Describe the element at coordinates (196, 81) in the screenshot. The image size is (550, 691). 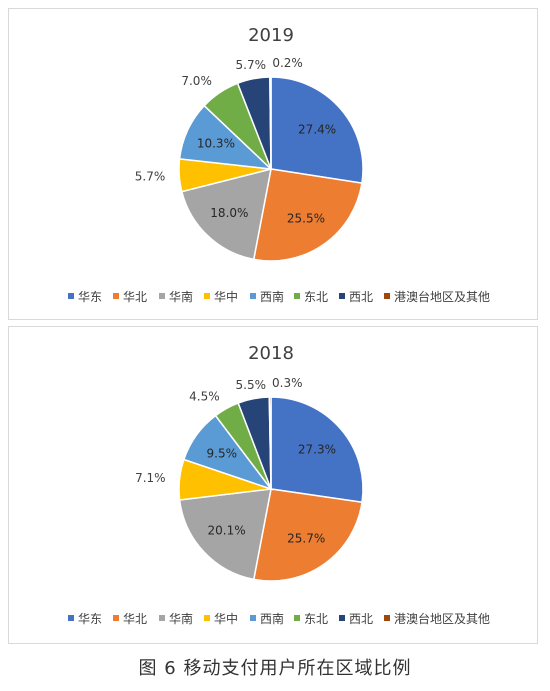
I see `data-label: 7.0%` at that location.